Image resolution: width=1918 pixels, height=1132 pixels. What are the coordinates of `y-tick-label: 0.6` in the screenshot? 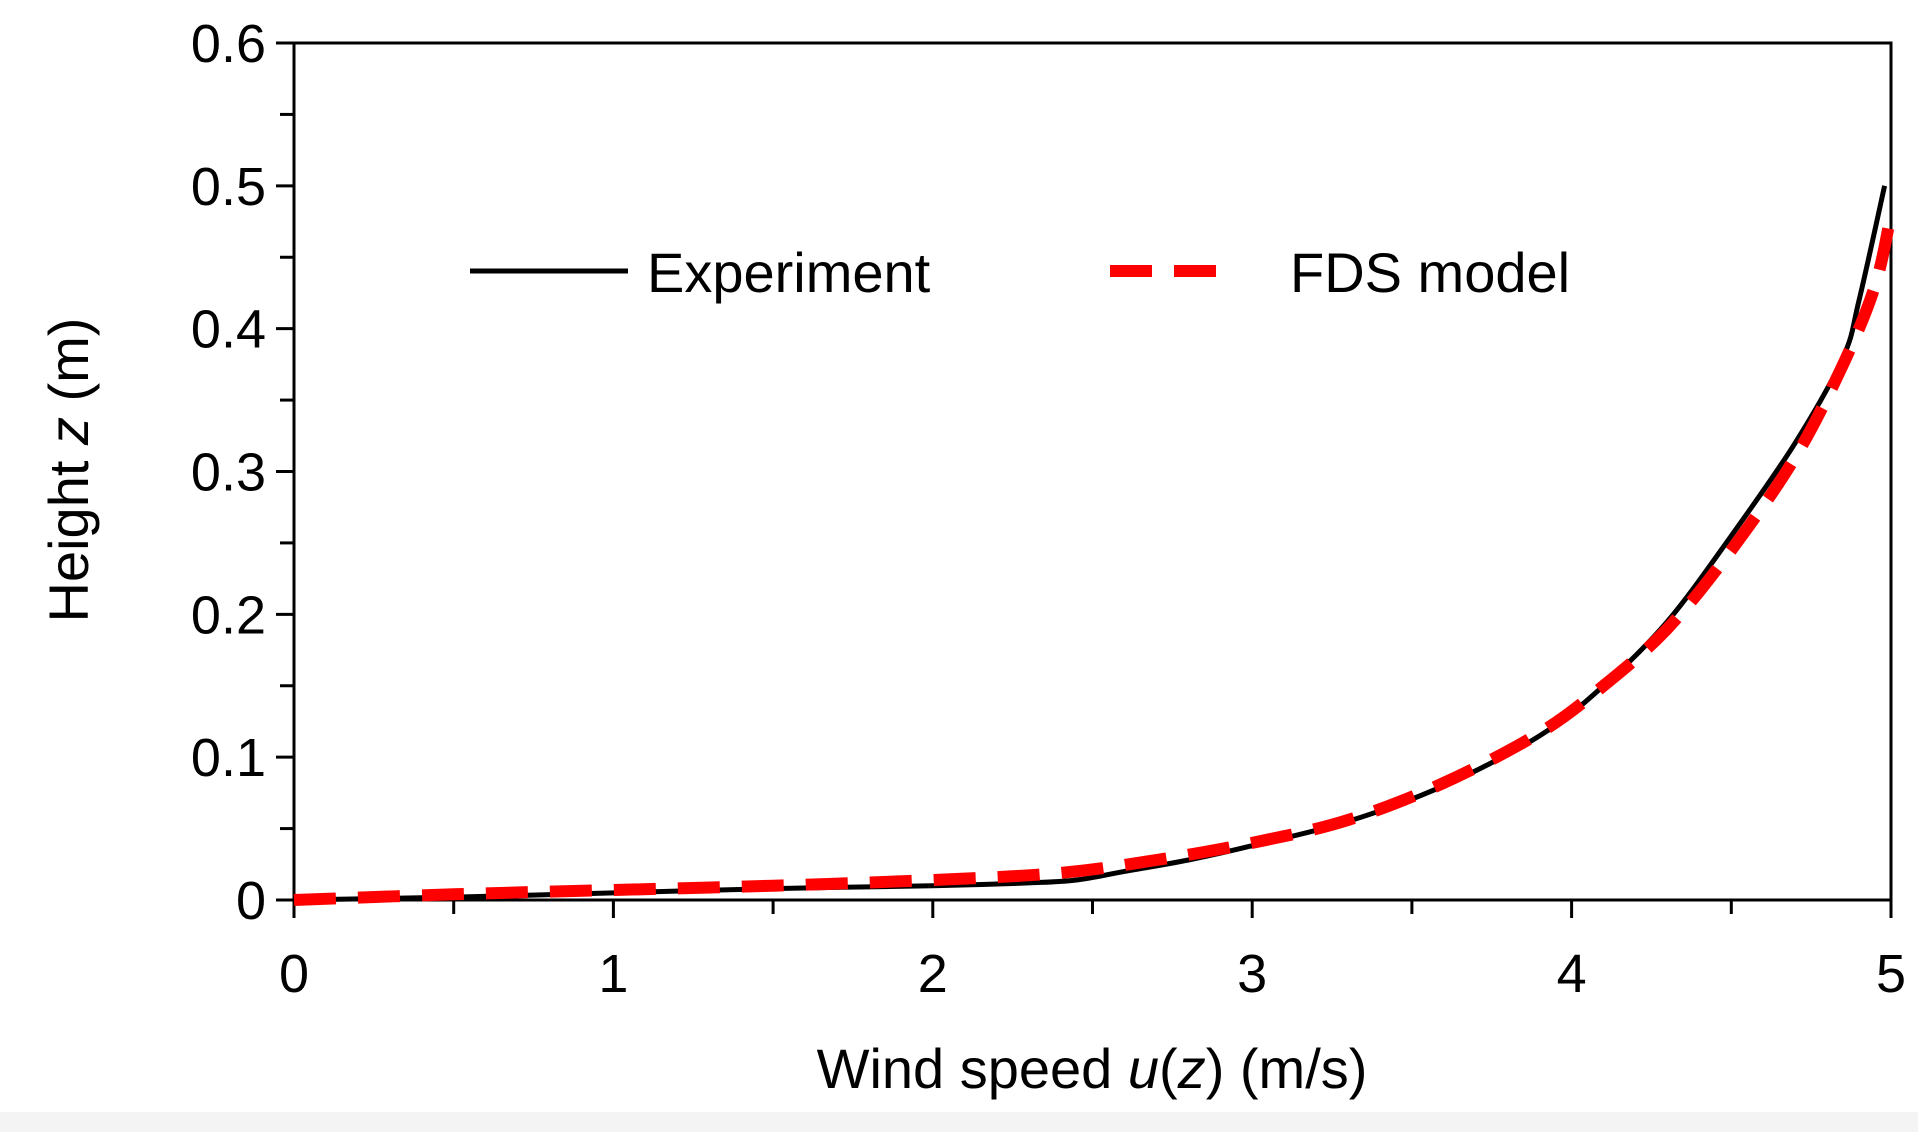 It's located at (228, 44).